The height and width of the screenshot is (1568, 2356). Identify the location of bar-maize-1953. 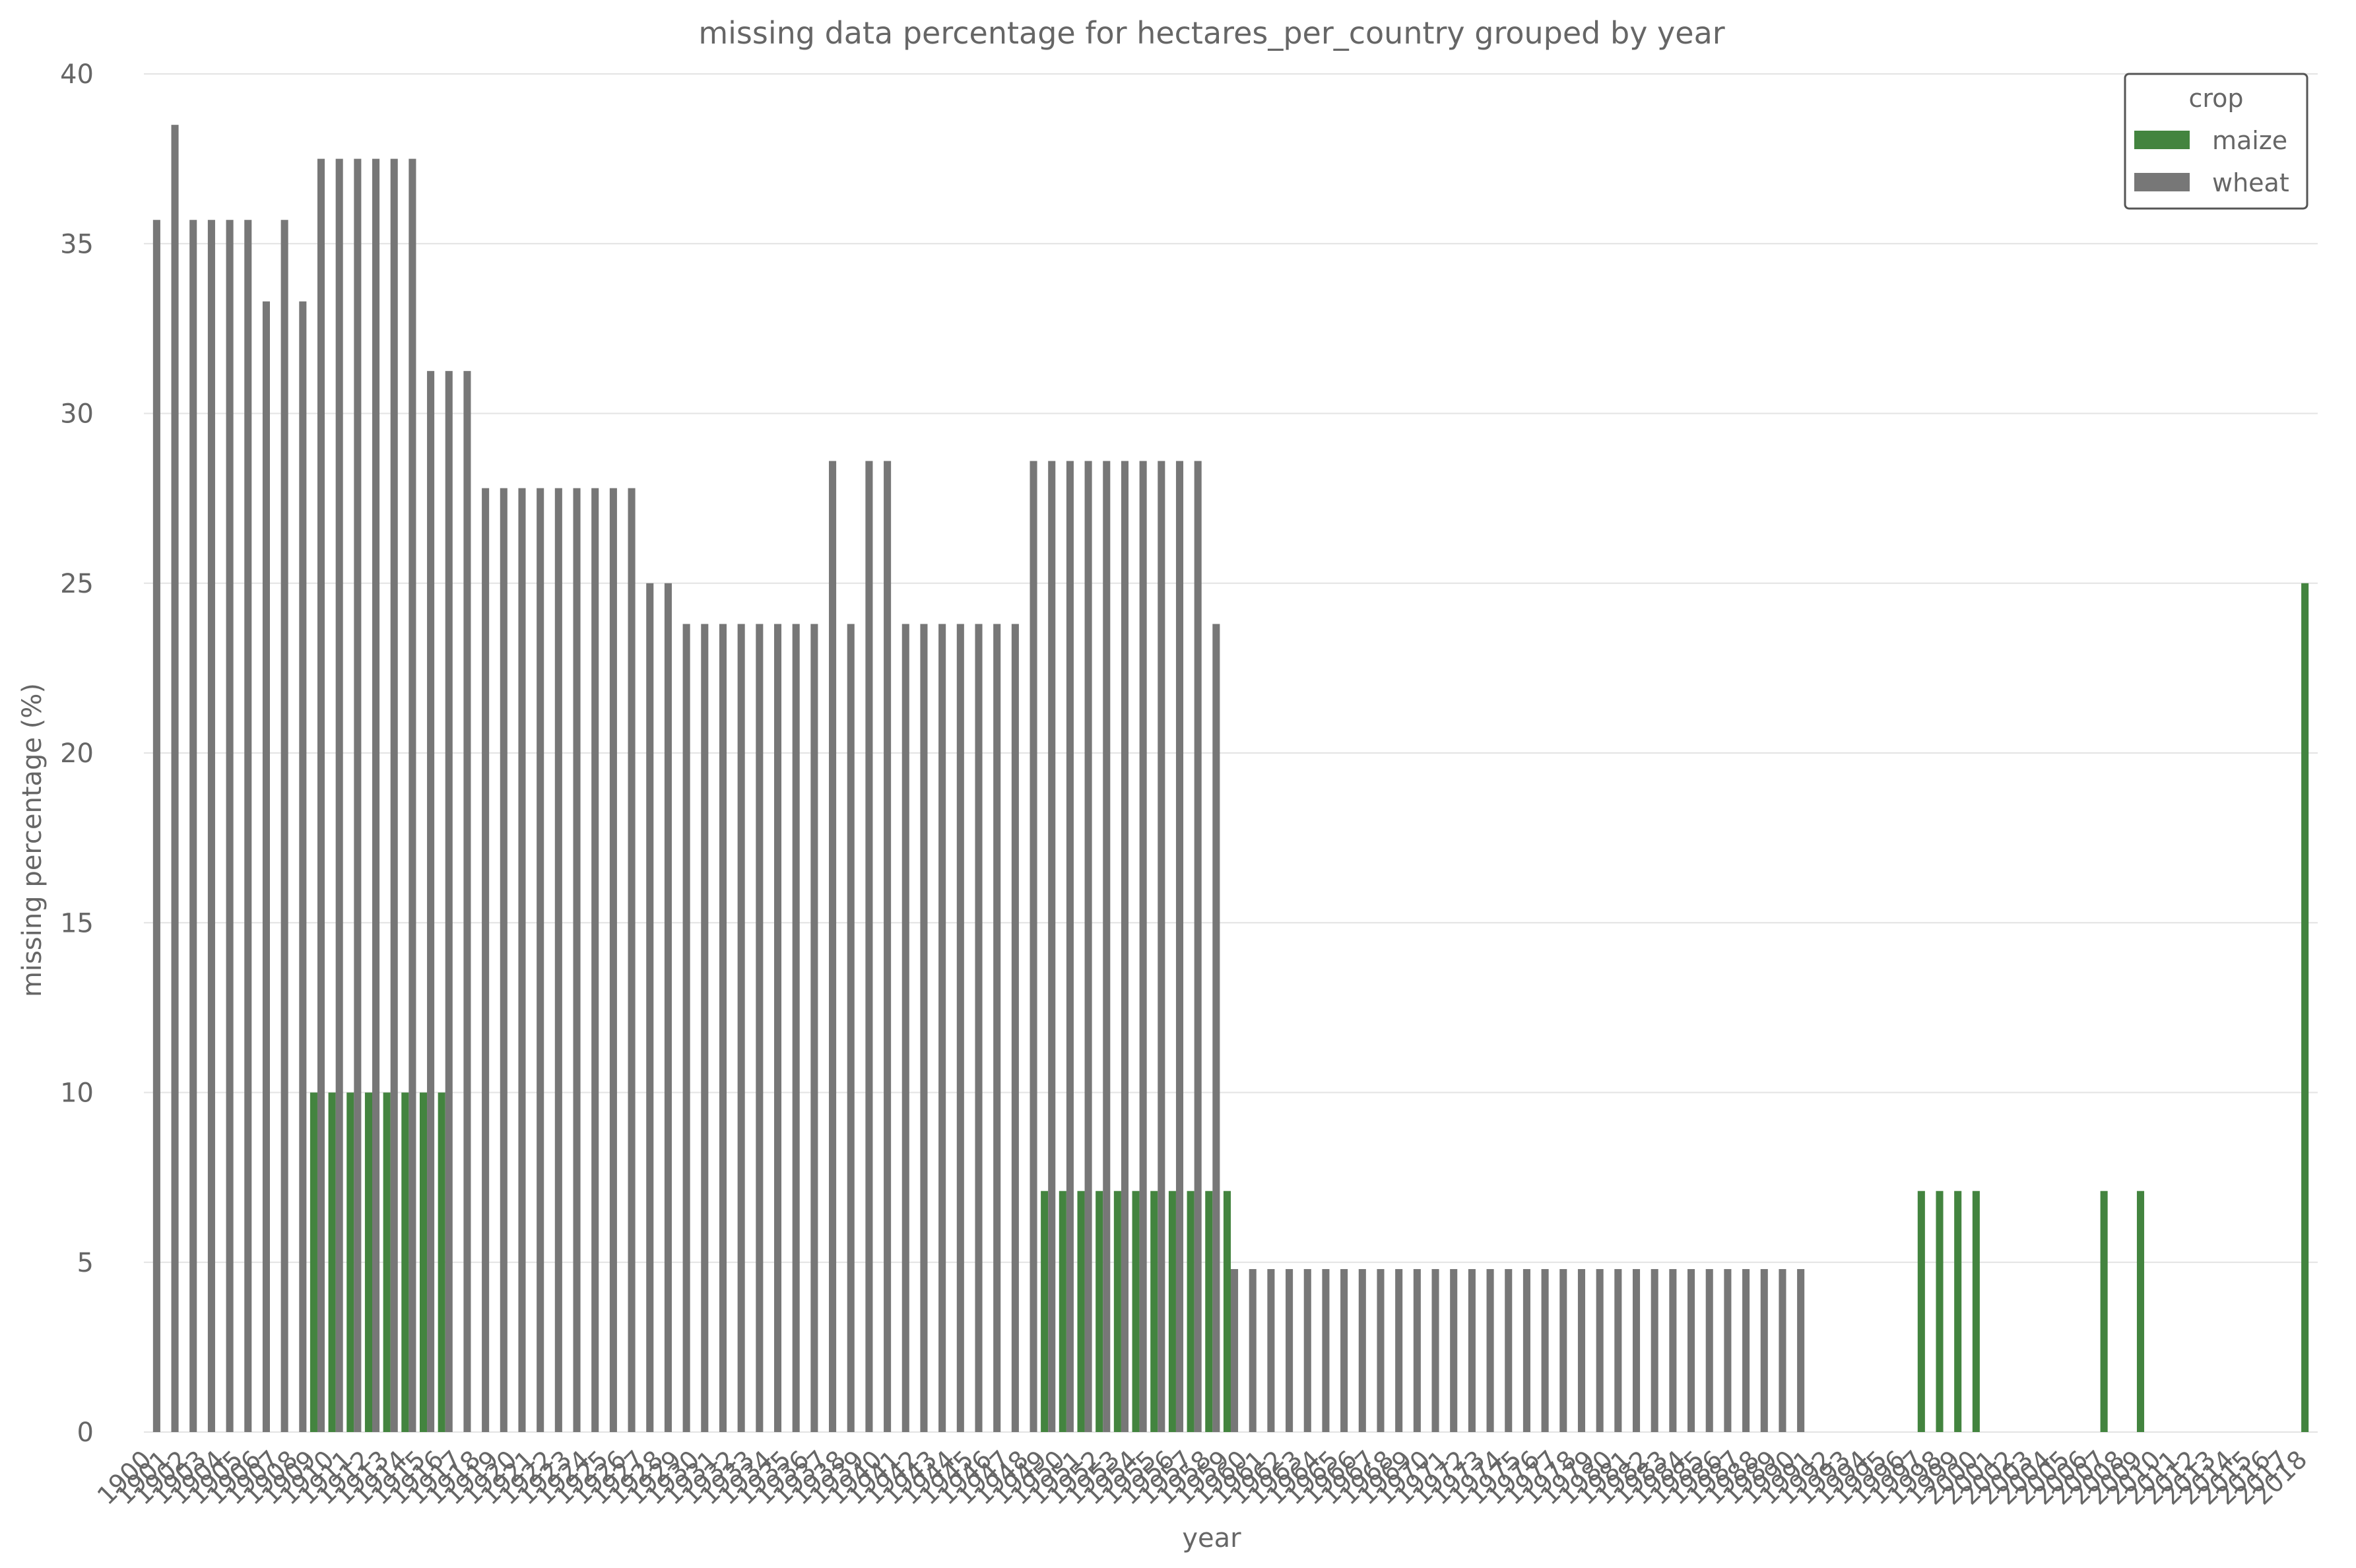
(1117, 1311).